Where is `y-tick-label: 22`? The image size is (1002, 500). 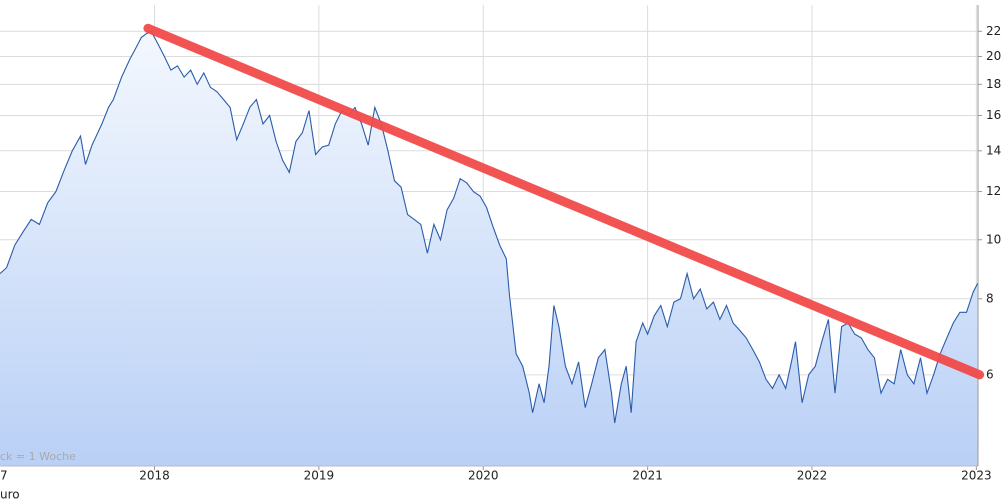 y-tick-label: 22 is located at coordinates (993, 31).